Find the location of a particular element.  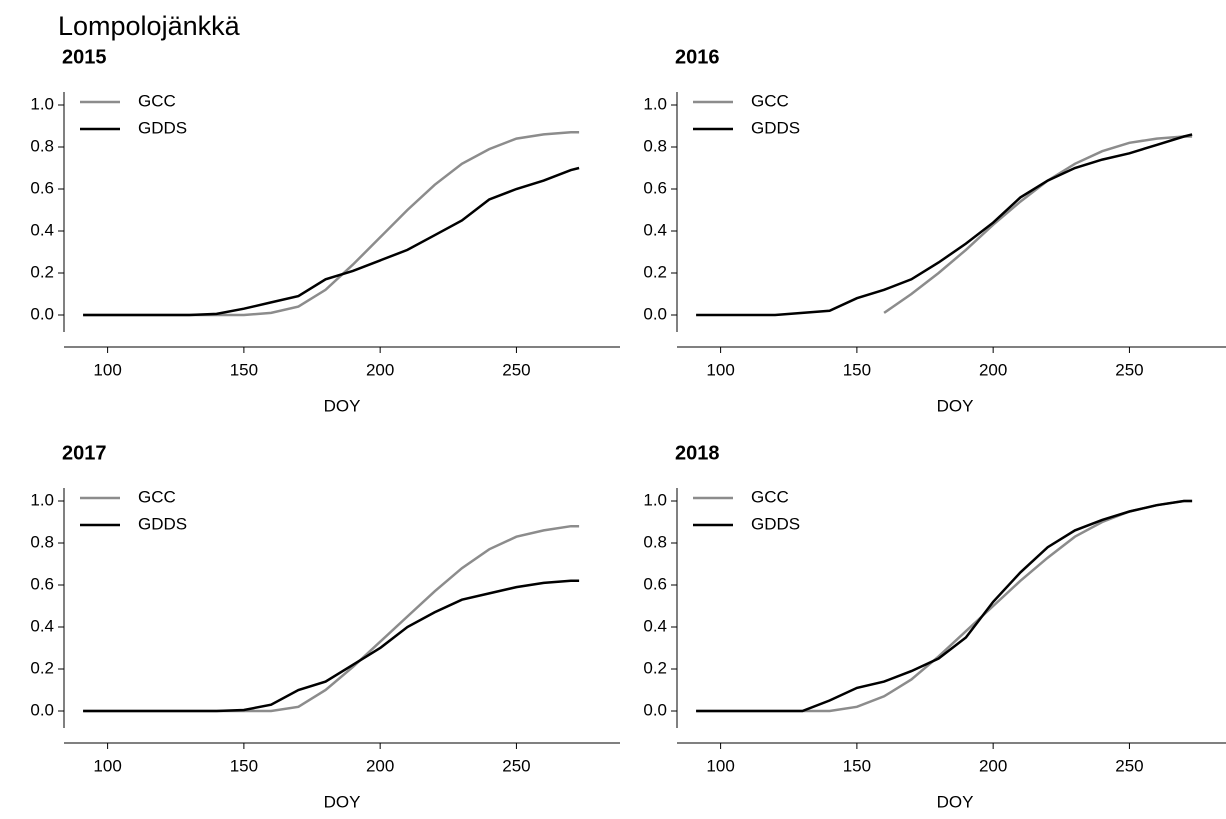

panel-title: 2018 is located at coordinates (697, 453).